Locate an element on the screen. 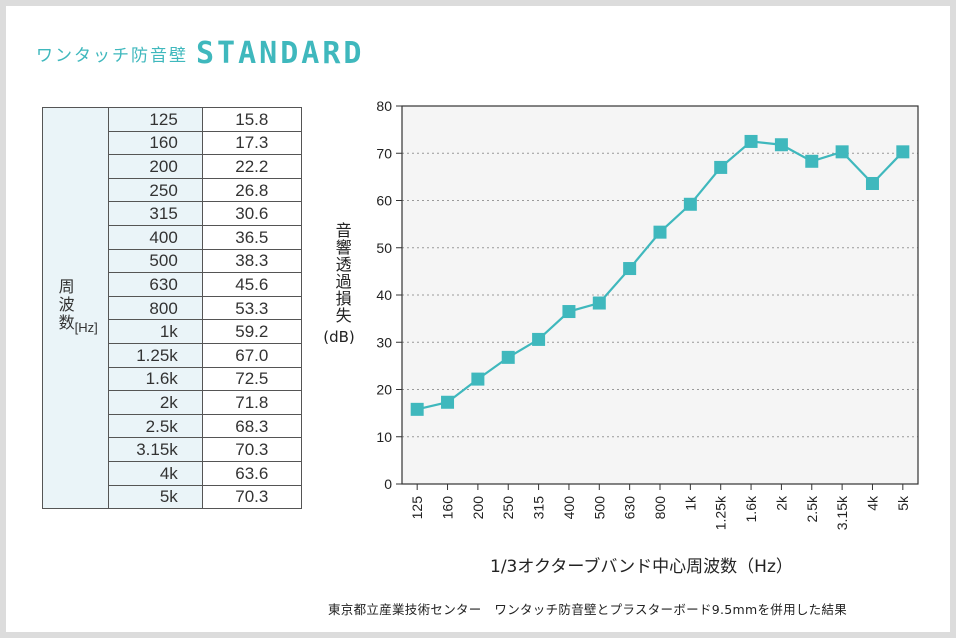  table-row: 160 17.3 is located at coordinates (172, 143).